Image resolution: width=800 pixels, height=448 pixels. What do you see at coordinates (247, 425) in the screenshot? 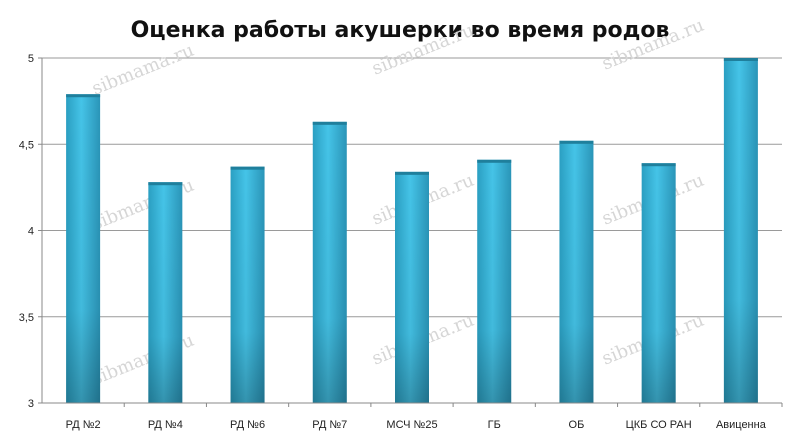
I see `x-tick-label: РД №6` at bounding box center [247, 425].